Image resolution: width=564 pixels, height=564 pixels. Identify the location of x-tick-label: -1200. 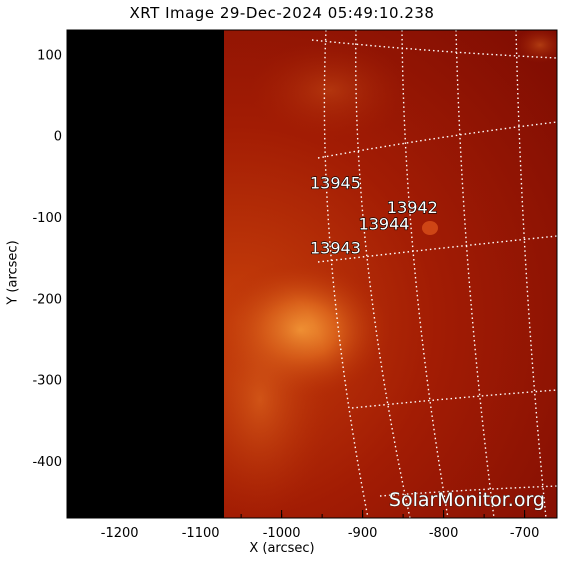
(120, 533).